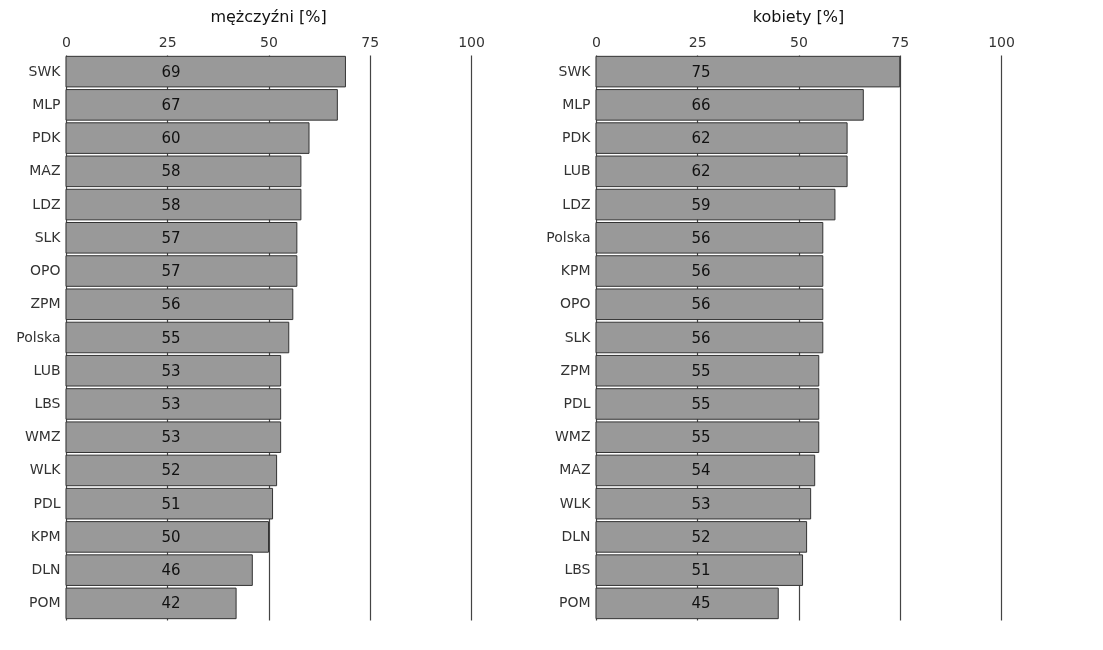 The width and height of the screenshot is (1103, 650). What do you see at coordinates (701, 71) in the screenshot?
I see `data-label: 75` at bounding box center [701, 71].